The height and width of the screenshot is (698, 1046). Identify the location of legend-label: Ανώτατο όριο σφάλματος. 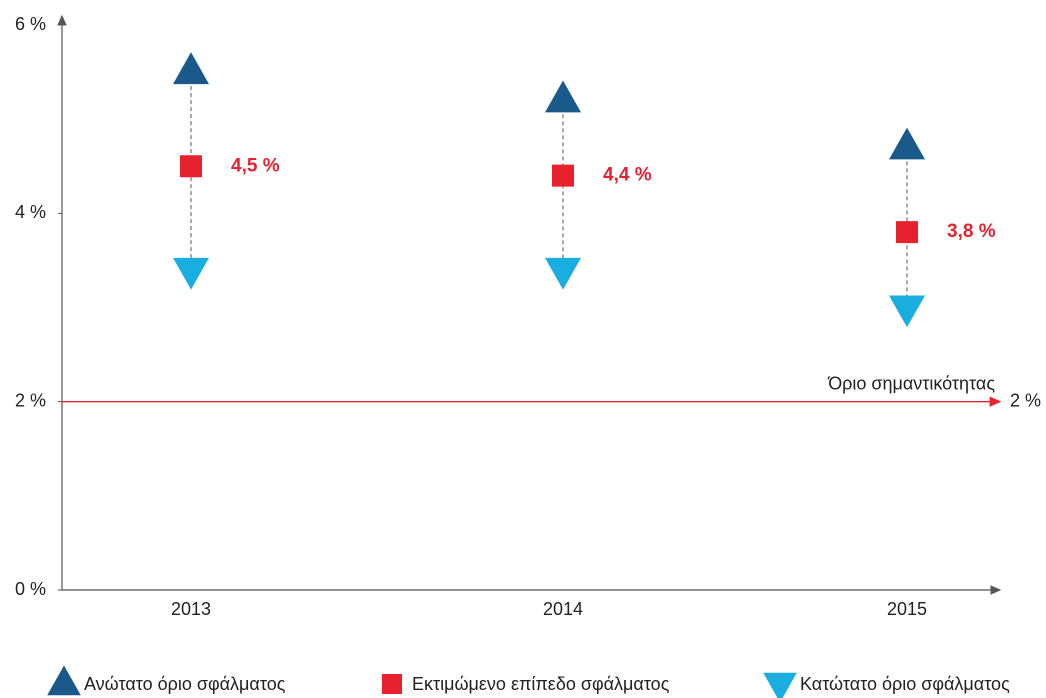
(185, 684).